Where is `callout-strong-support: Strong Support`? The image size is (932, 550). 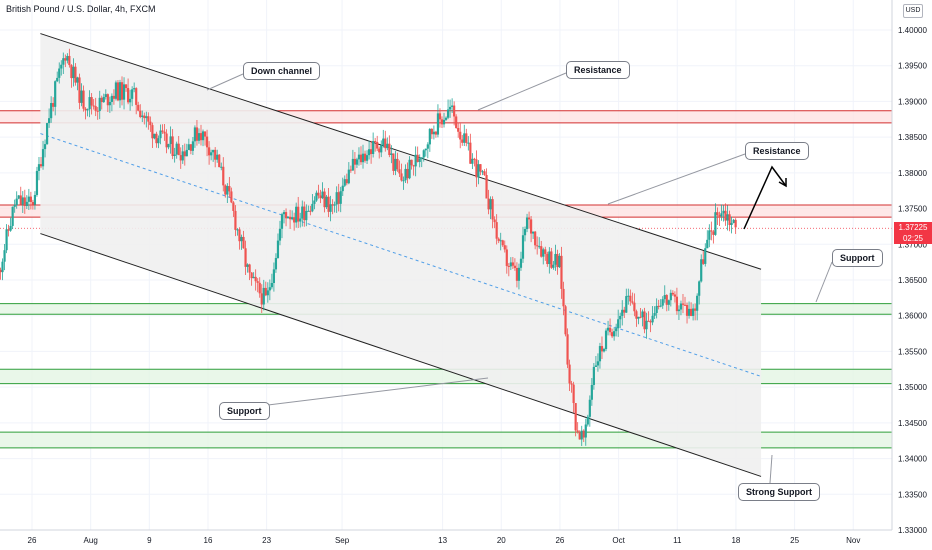
callout-strong-support: Strong Support is located at coordinates (779, 492).